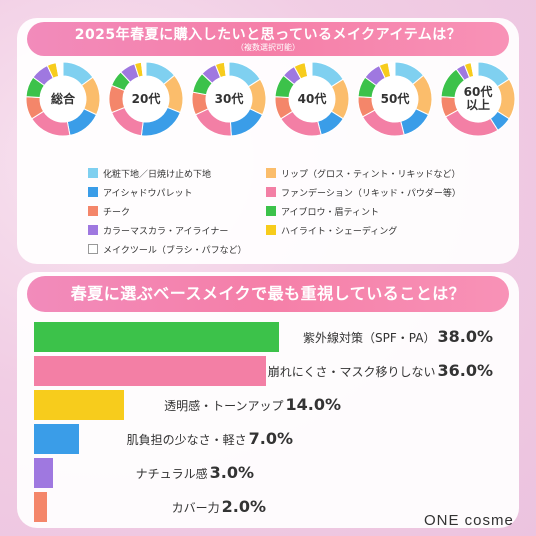 The image size is (536, 536). I want to click on legend-label: メイクツール（ブラシ・パフなど）, so click(175, 251).